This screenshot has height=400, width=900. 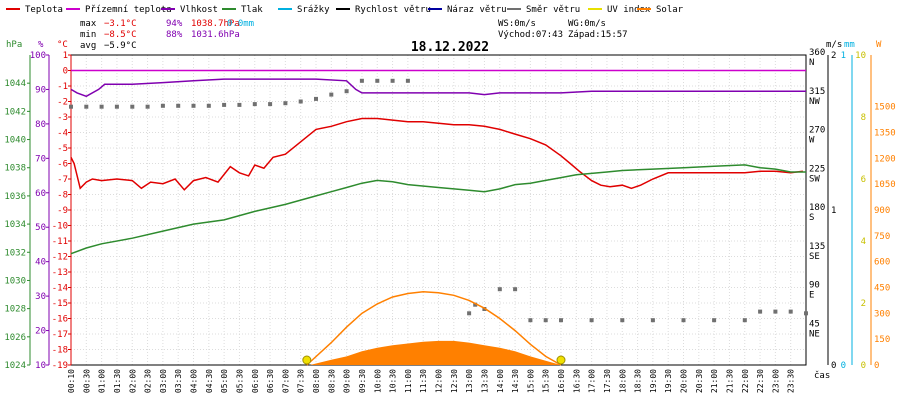 What do you see at coordinates (817, 131) in the screenshot?
I see `wind-dir-tick: 270` at bounding box center [817, 131].